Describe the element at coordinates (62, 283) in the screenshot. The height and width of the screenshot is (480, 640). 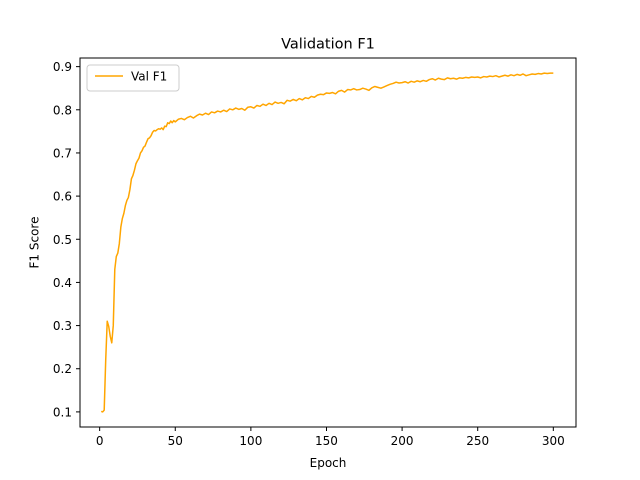
I see `y-tick-label: 0.4` at that location.